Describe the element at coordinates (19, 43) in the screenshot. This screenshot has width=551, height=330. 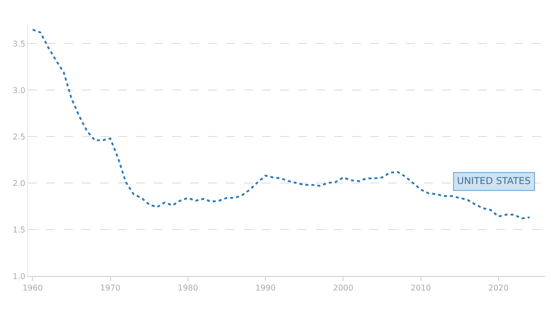
I see `y-tick-label: 3.5` at that location.